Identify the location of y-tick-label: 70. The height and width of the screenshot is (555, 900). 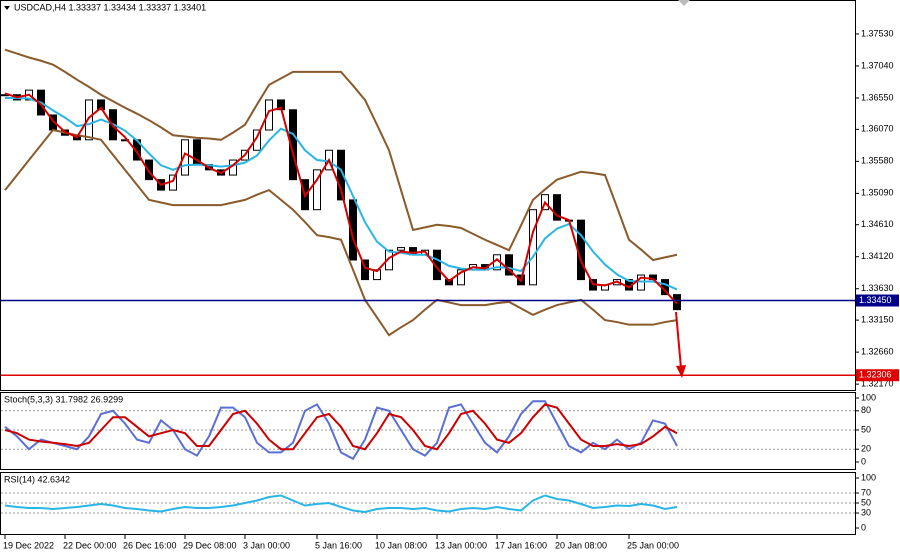
(866, 492).